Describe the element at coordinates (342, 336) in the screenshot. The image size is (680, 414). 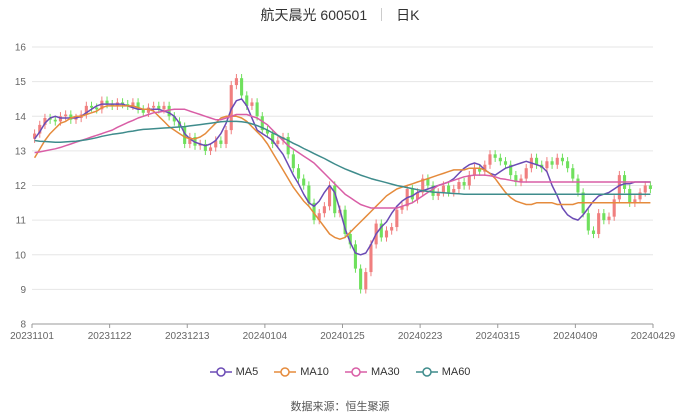
I see `x-tick-label: 20240125` at that location.